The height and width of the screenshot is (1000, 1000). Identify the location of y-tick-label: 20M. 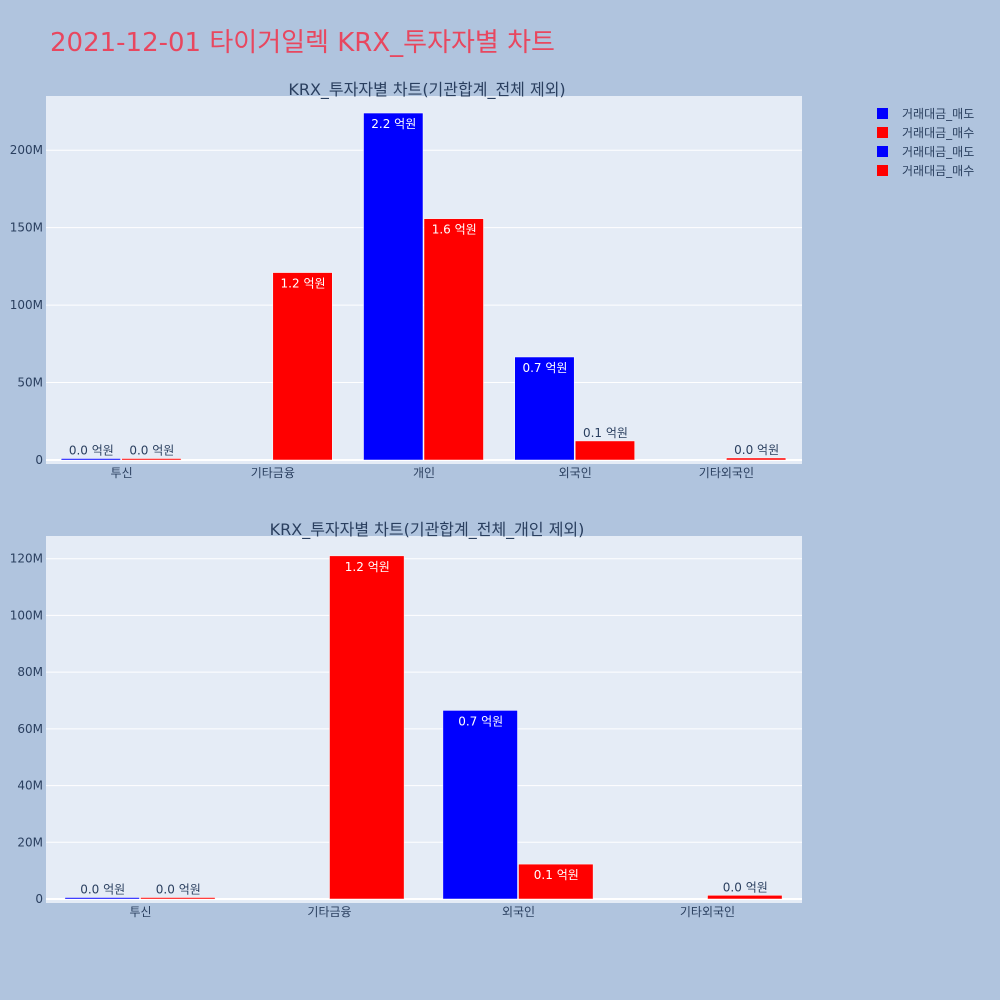
(30, 842).